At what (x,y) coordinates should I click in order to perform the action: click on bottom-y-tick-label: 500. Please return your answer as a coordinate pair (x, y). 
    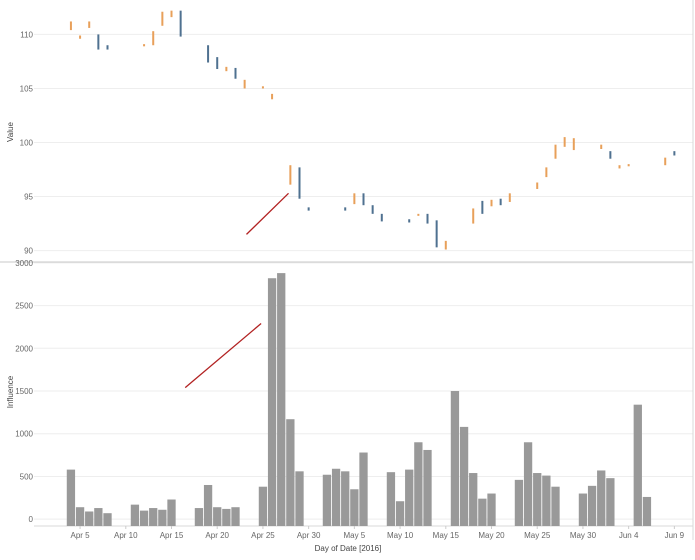
    Looking at the image, I should click on (27, 476).